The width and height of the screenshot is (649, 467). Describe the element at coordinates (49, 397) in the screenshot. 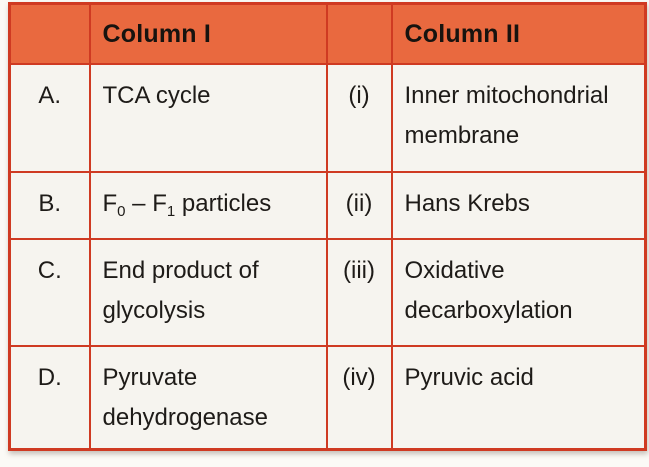

I see `row-letter: D.` at that location.